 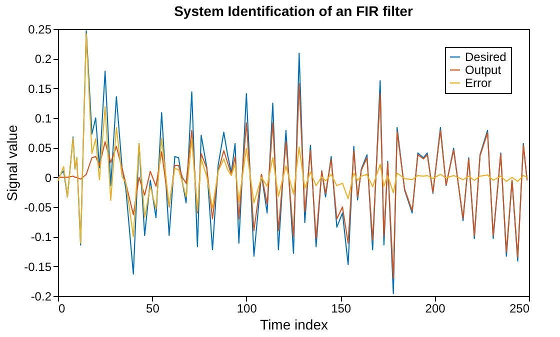 What do you see at coordinates (48, 177) in the screenshot?
I see `y-tick-label: 0` at bounding box center [48, 177].